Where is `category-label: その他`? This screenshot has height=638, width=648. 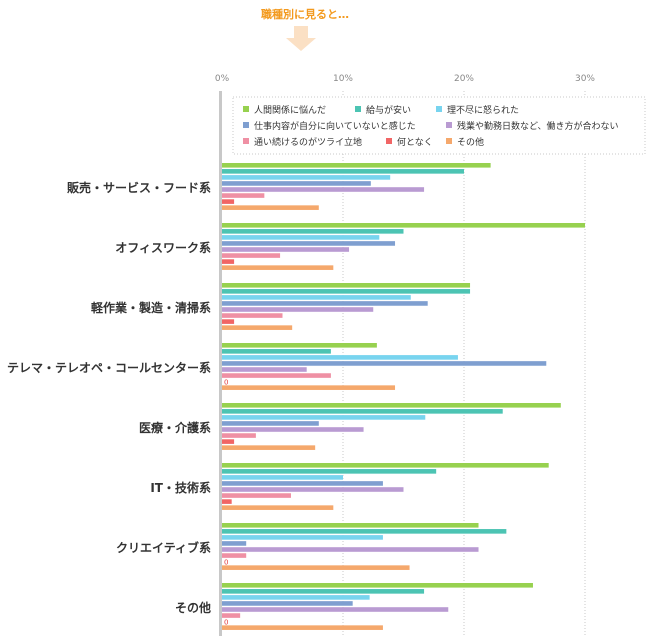 category-label: その他 is located at coordinates (193, 607).